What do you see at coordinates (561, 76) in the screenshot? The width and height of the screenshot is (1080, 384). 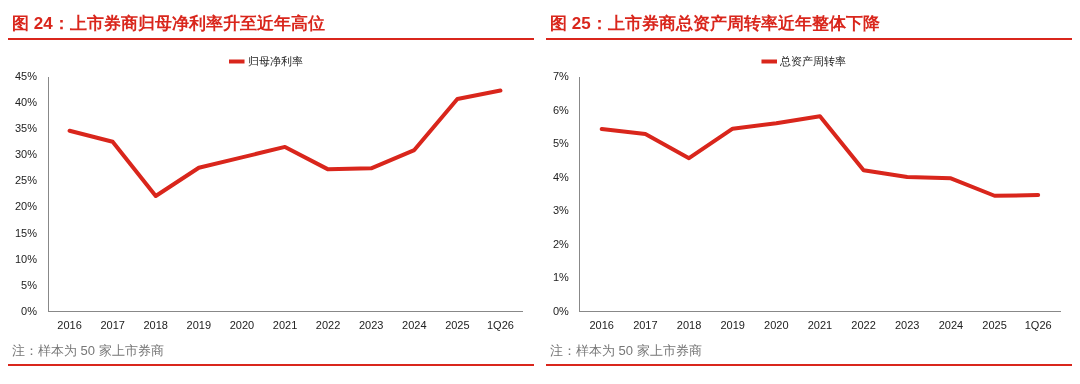 I see `y-tick-label: 7%` at bounding box center [561, 76].